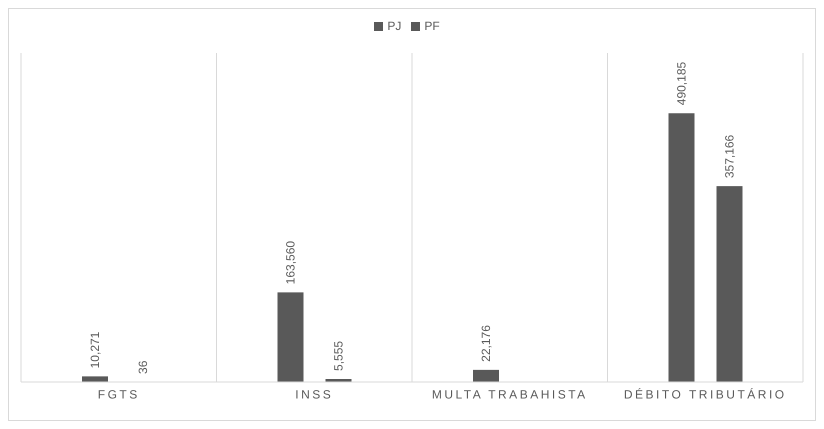 This screenshot has width=824, height=429. Describe the element at coordinates (95, 349) in the screenshot. I see `data-label: 10,271` at that location.